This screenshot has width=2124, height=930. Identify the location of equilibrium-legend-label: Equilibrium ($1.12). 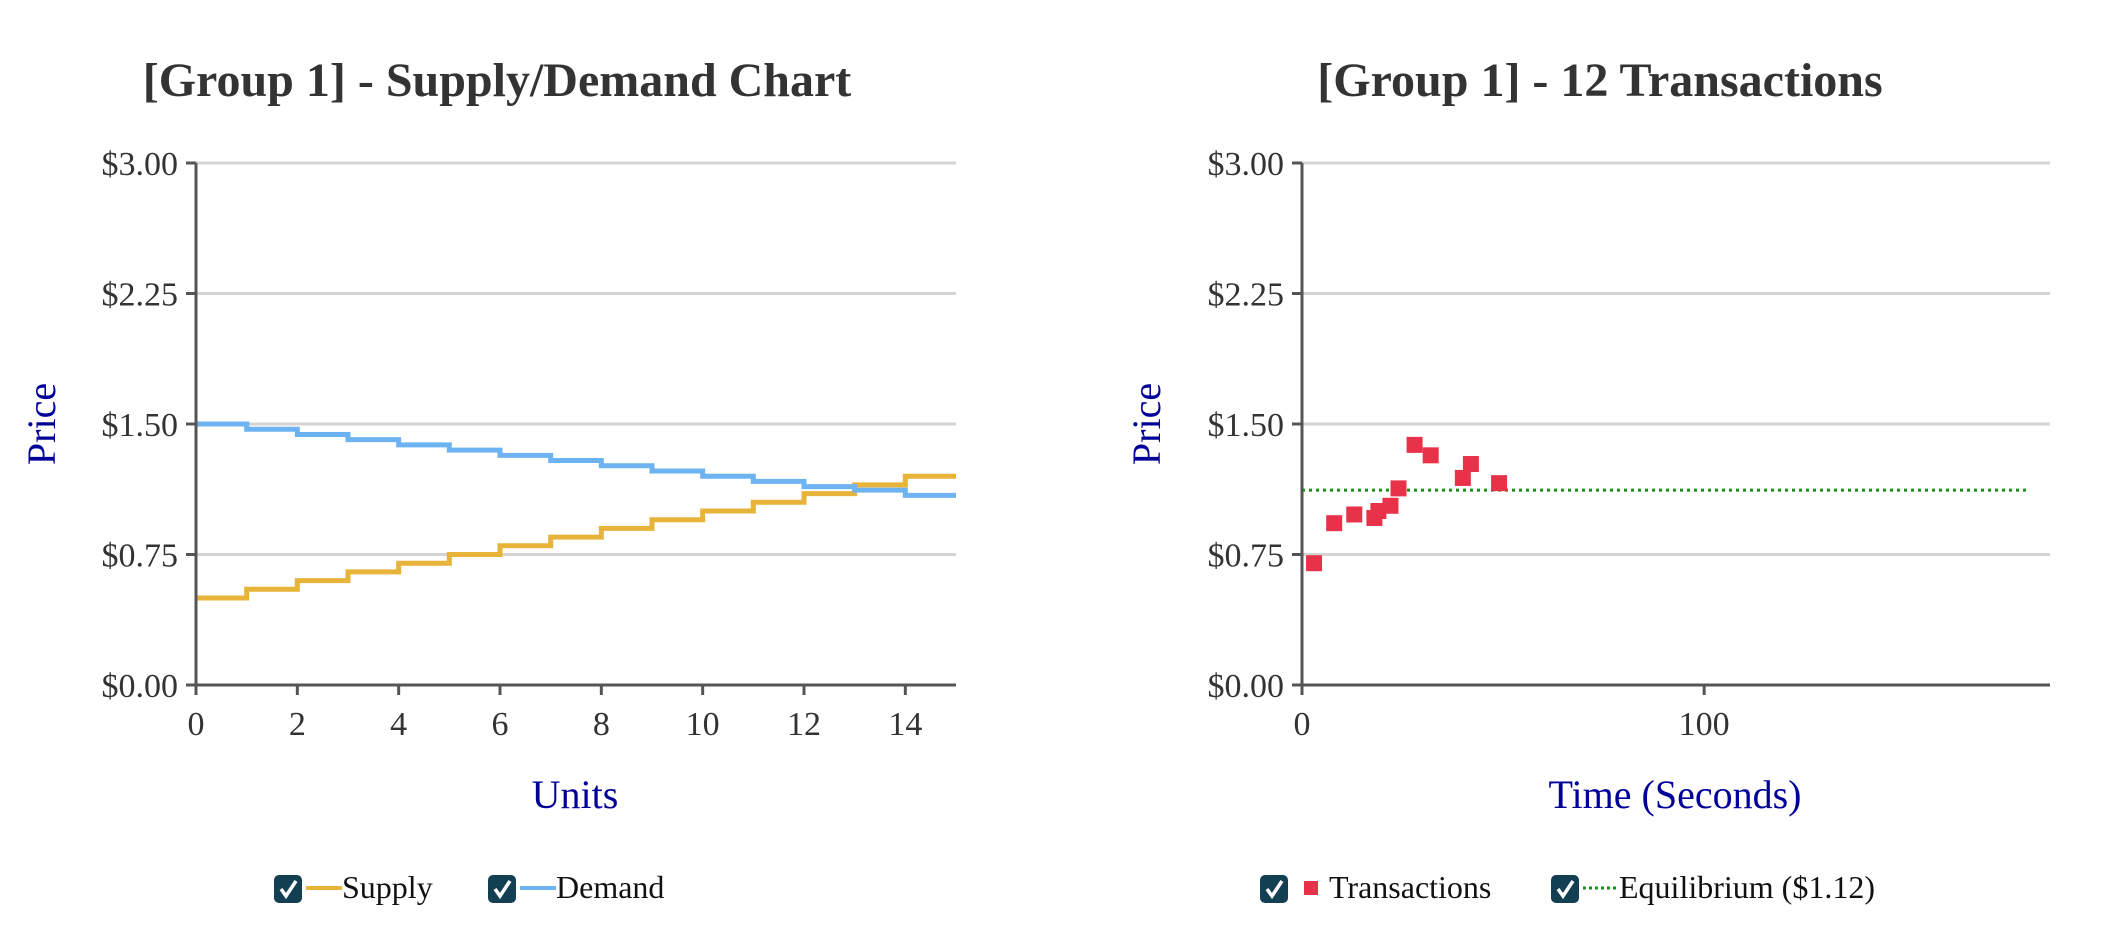
(1747, 887).